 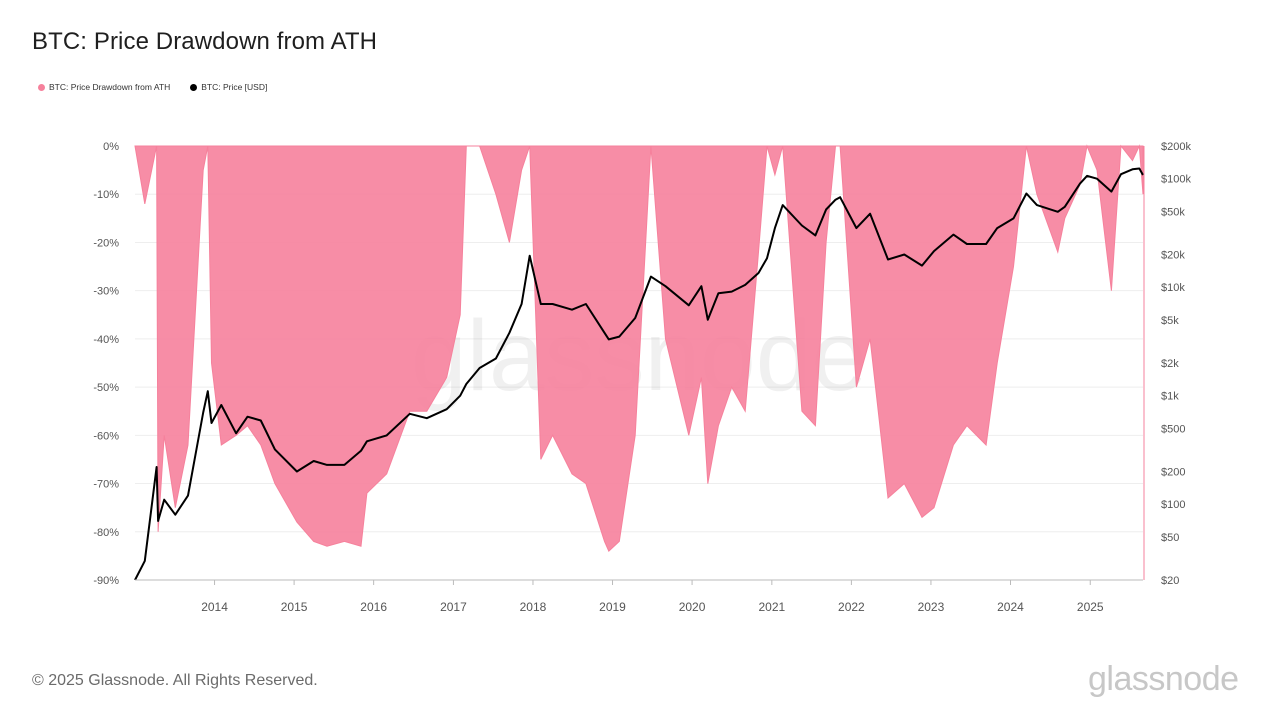 I want to click on y-right-tick-label: $10k, so click(x=1173, y=288).